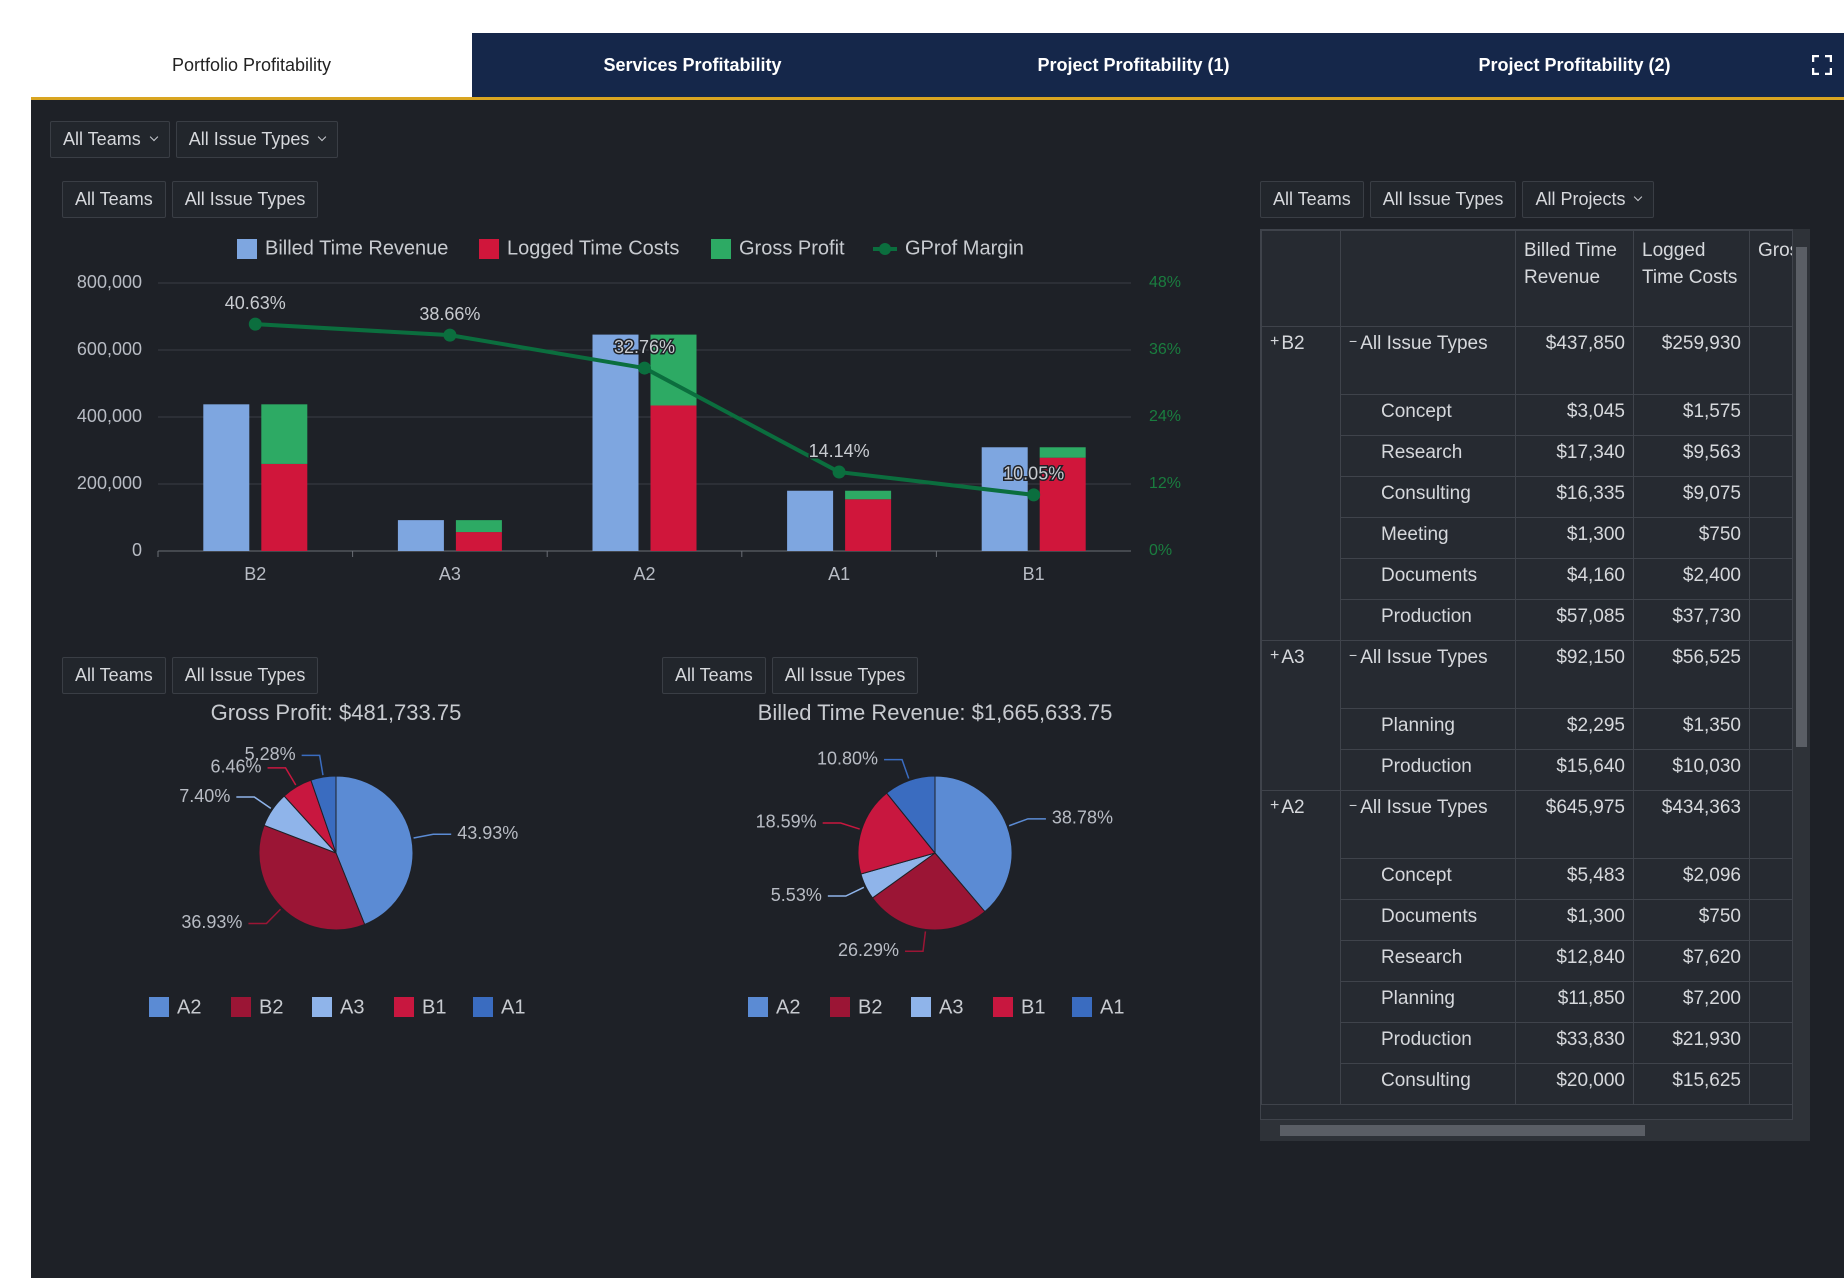 This screenshot has height=1278, width=1846. I want to click on data-label: 6.46%, so click(236, 767).